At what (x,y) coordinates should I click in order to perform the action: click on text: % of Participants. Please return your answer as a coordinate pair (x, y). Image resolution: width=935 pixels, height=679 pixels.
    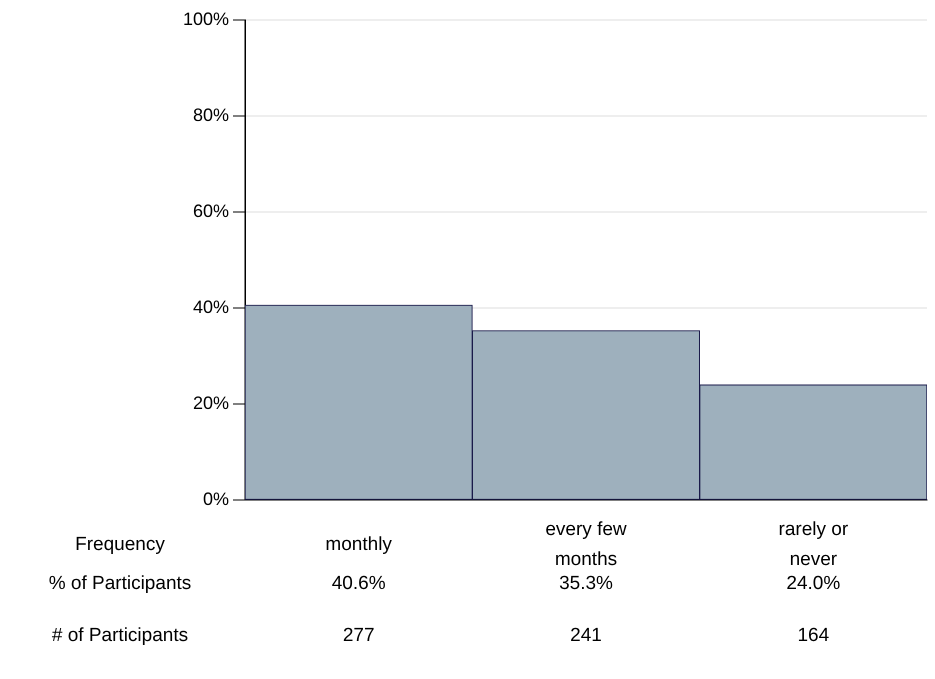
    Looking at the image, I should click on (120, 583).